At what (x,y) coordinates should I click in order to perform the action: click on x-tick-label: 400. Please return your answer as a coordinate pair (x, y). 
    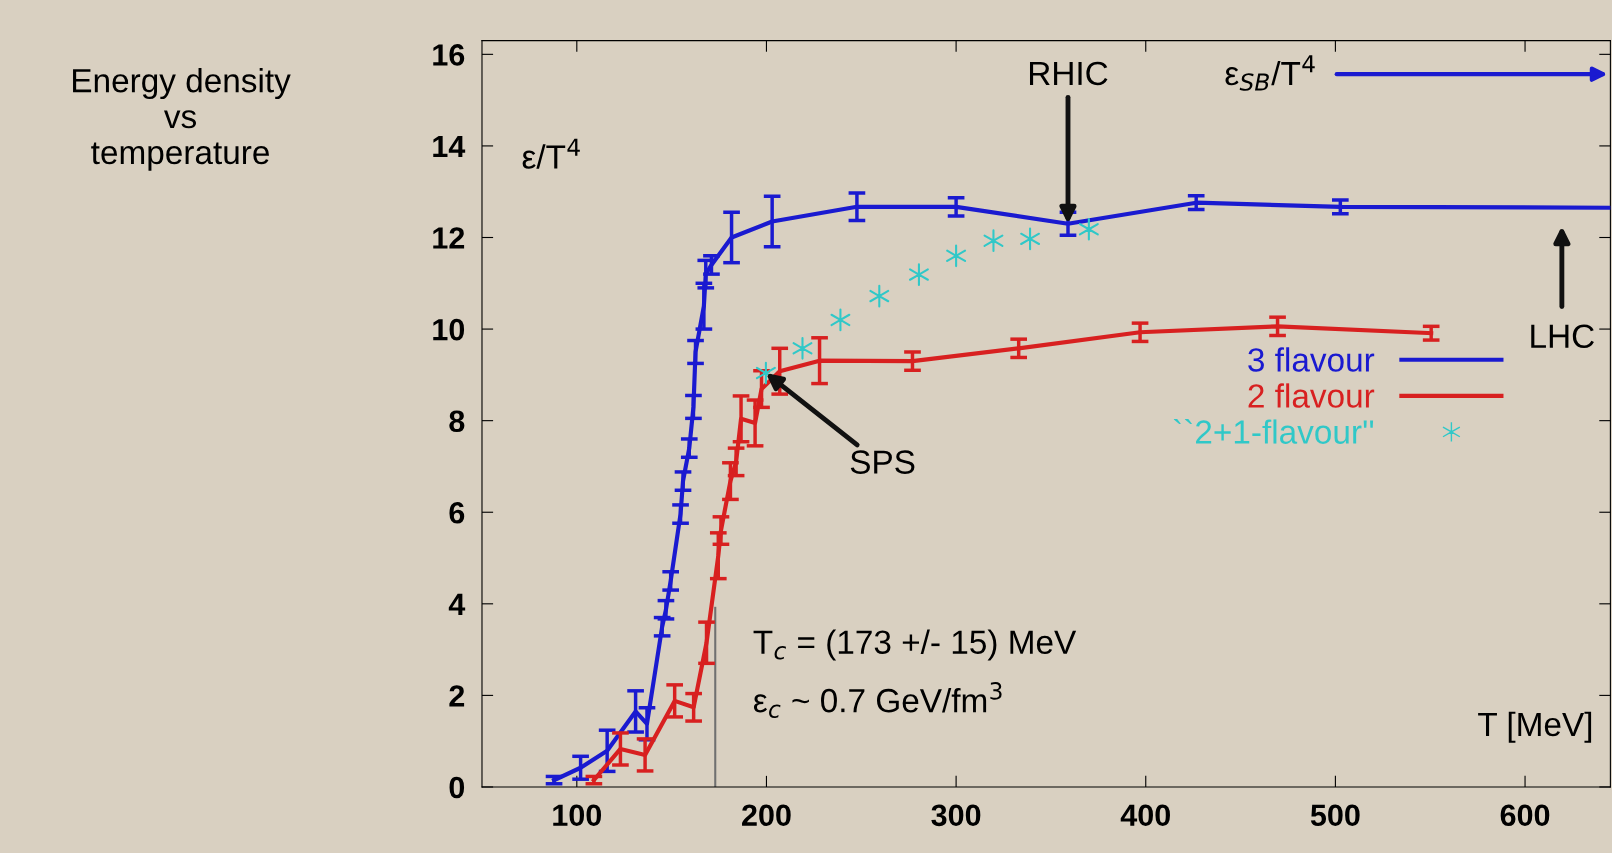
    Looking at the image, I should click on (1145, 815).